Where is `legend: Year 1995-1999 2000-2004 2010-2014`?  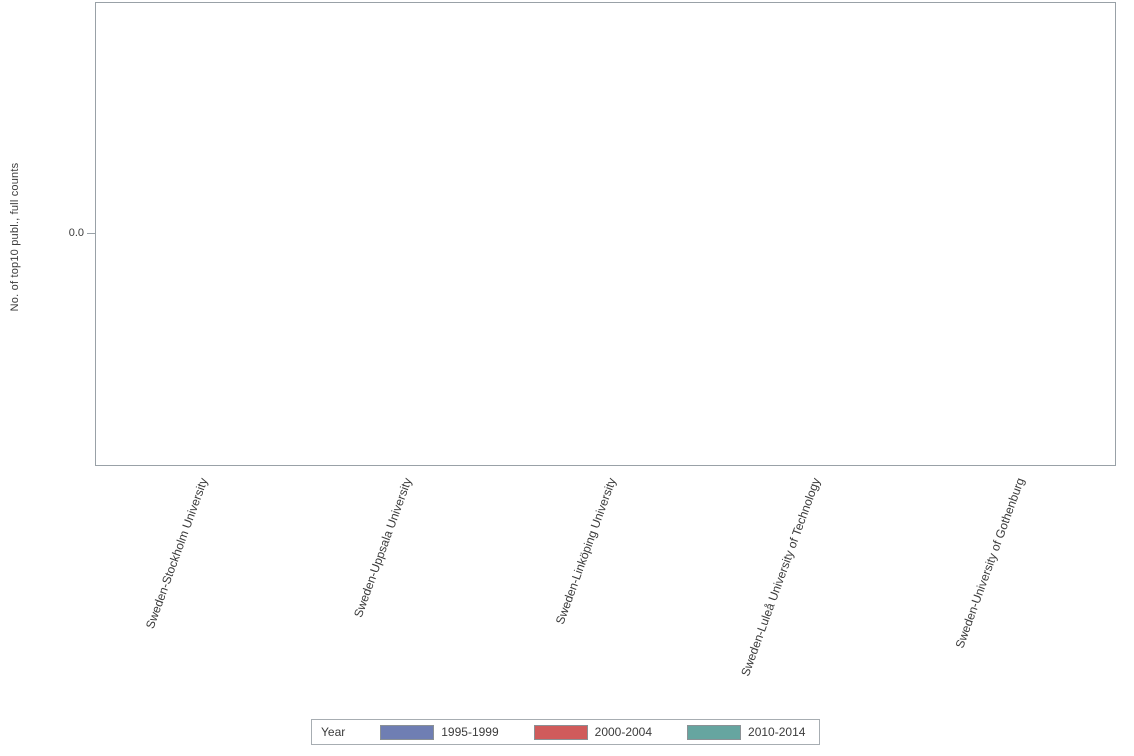
legend: Year 1995-1999 2000-2004 2010-2014 is located at coordinates (566, 732).